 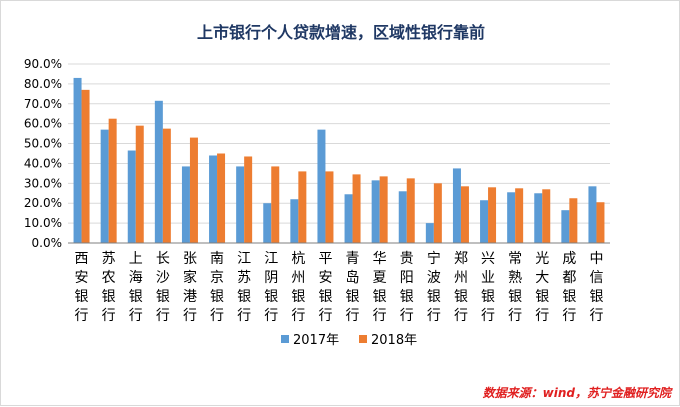 I want to click on x-category-char: 沙, so click(x=163, y=278).